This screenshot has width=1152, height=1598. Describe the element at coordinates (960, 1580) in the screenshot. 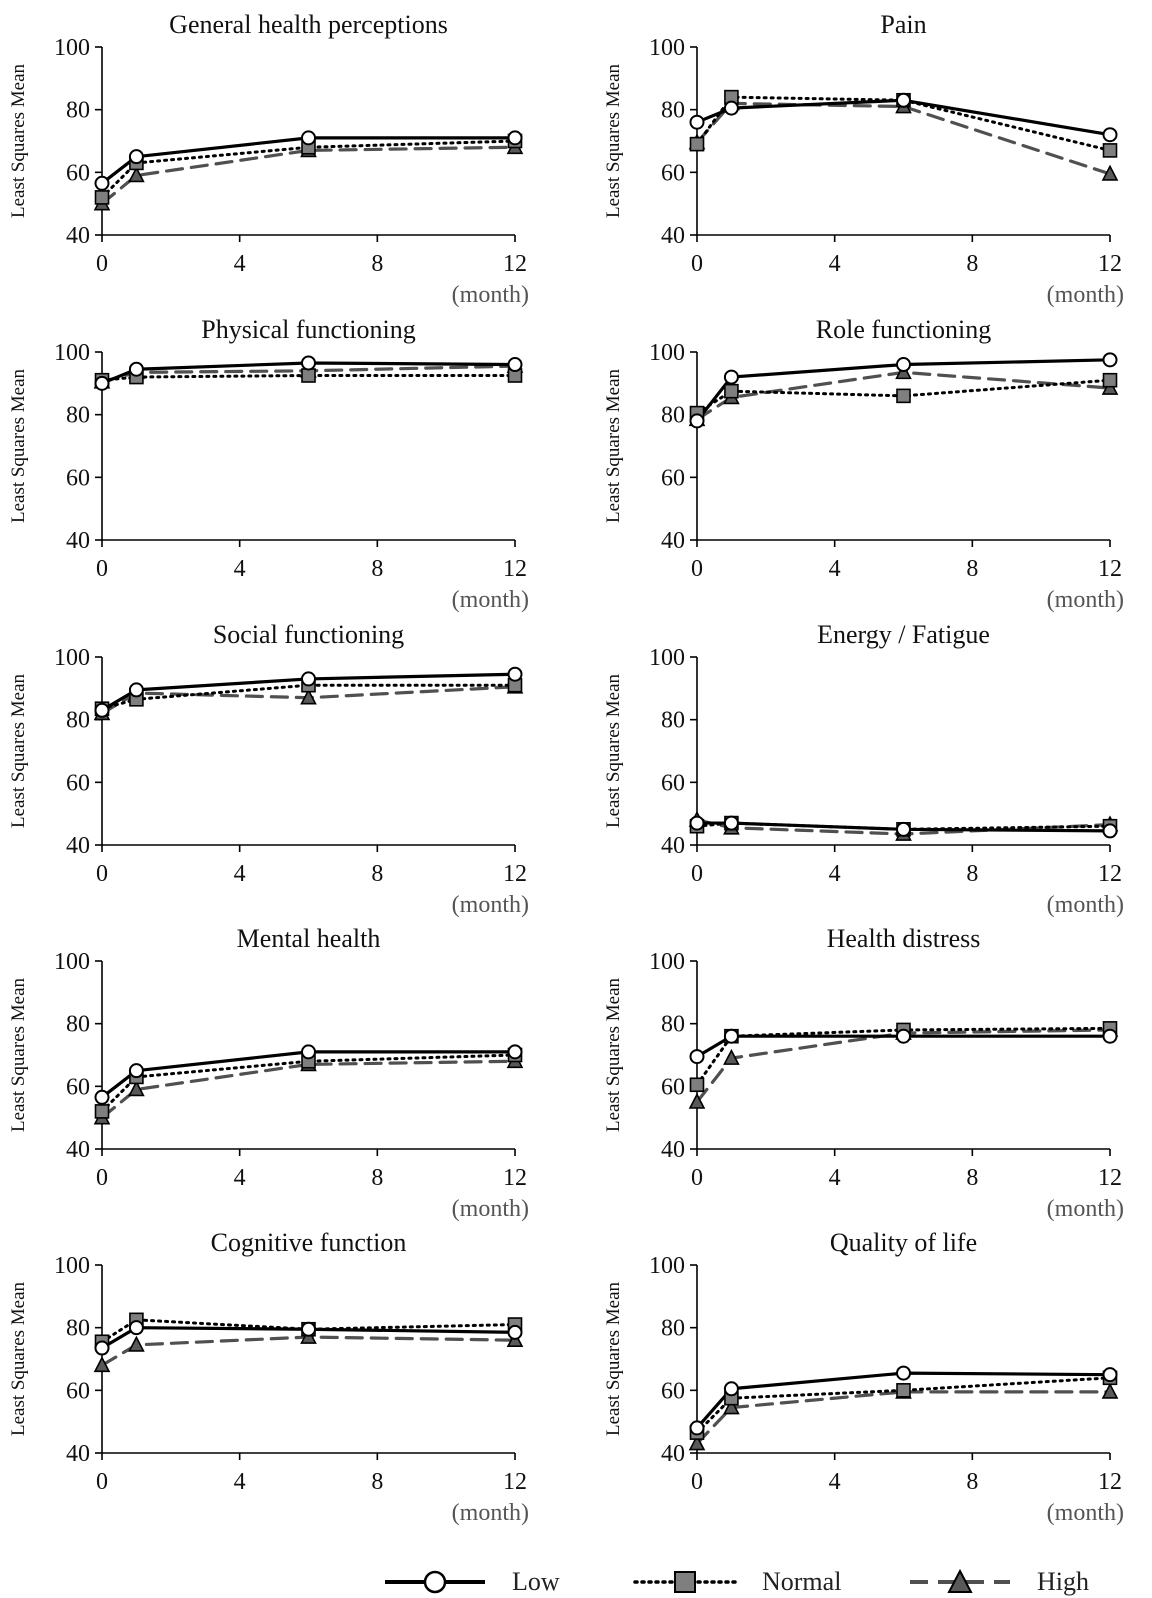

I see `legend-marker-high-icon` at that location.